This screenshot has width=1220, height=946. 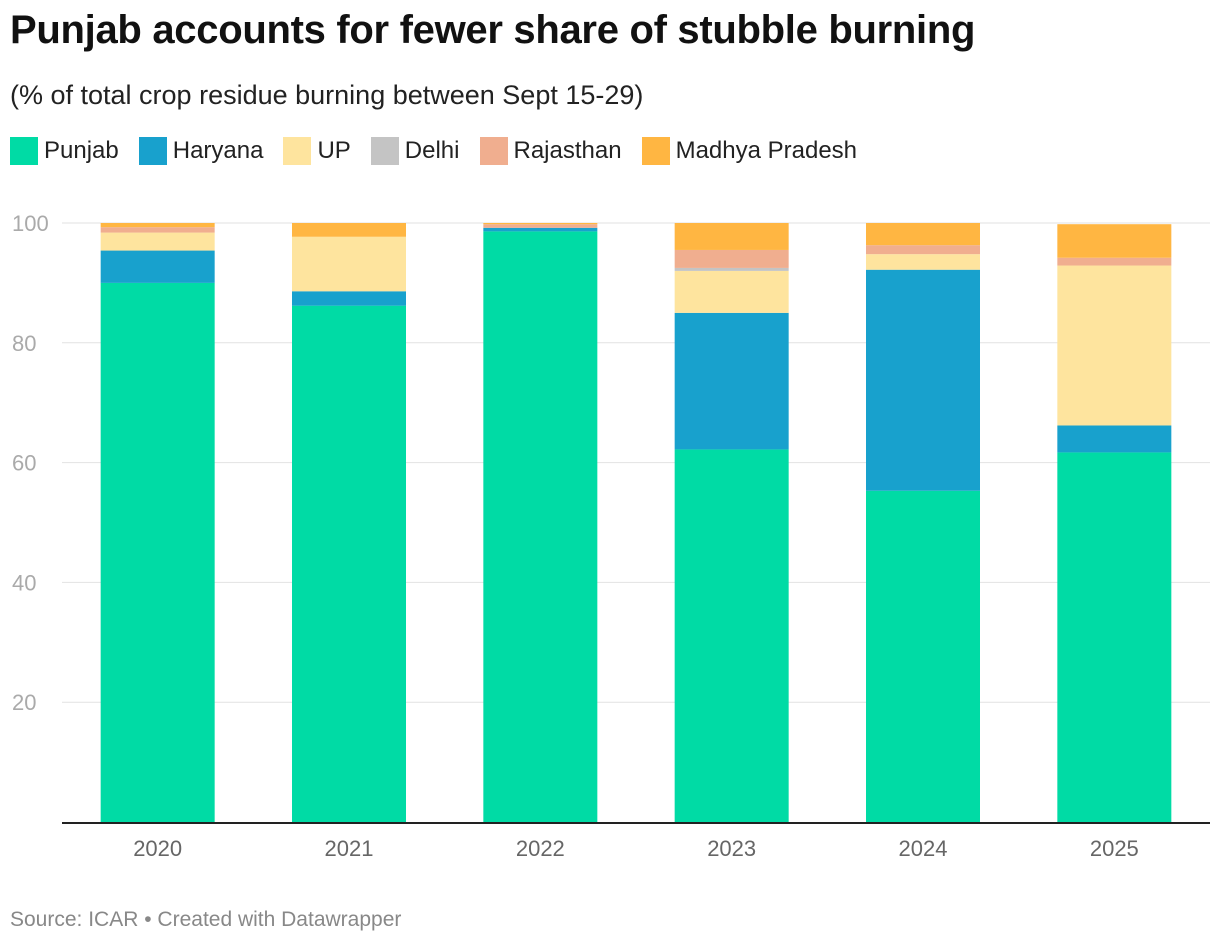 I want to click on bar-segment-haryana-2024, so click(x=923, y=380).